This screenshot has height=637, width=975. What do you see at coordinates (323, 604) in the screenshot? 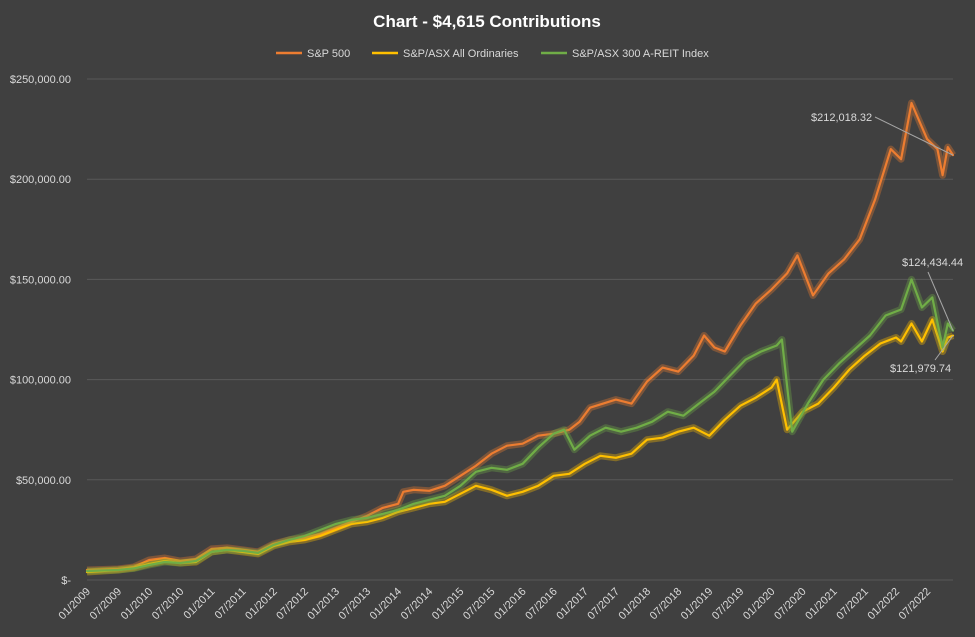
I see `x-tick-label: 01/2013` at bounding box center [323, 604].